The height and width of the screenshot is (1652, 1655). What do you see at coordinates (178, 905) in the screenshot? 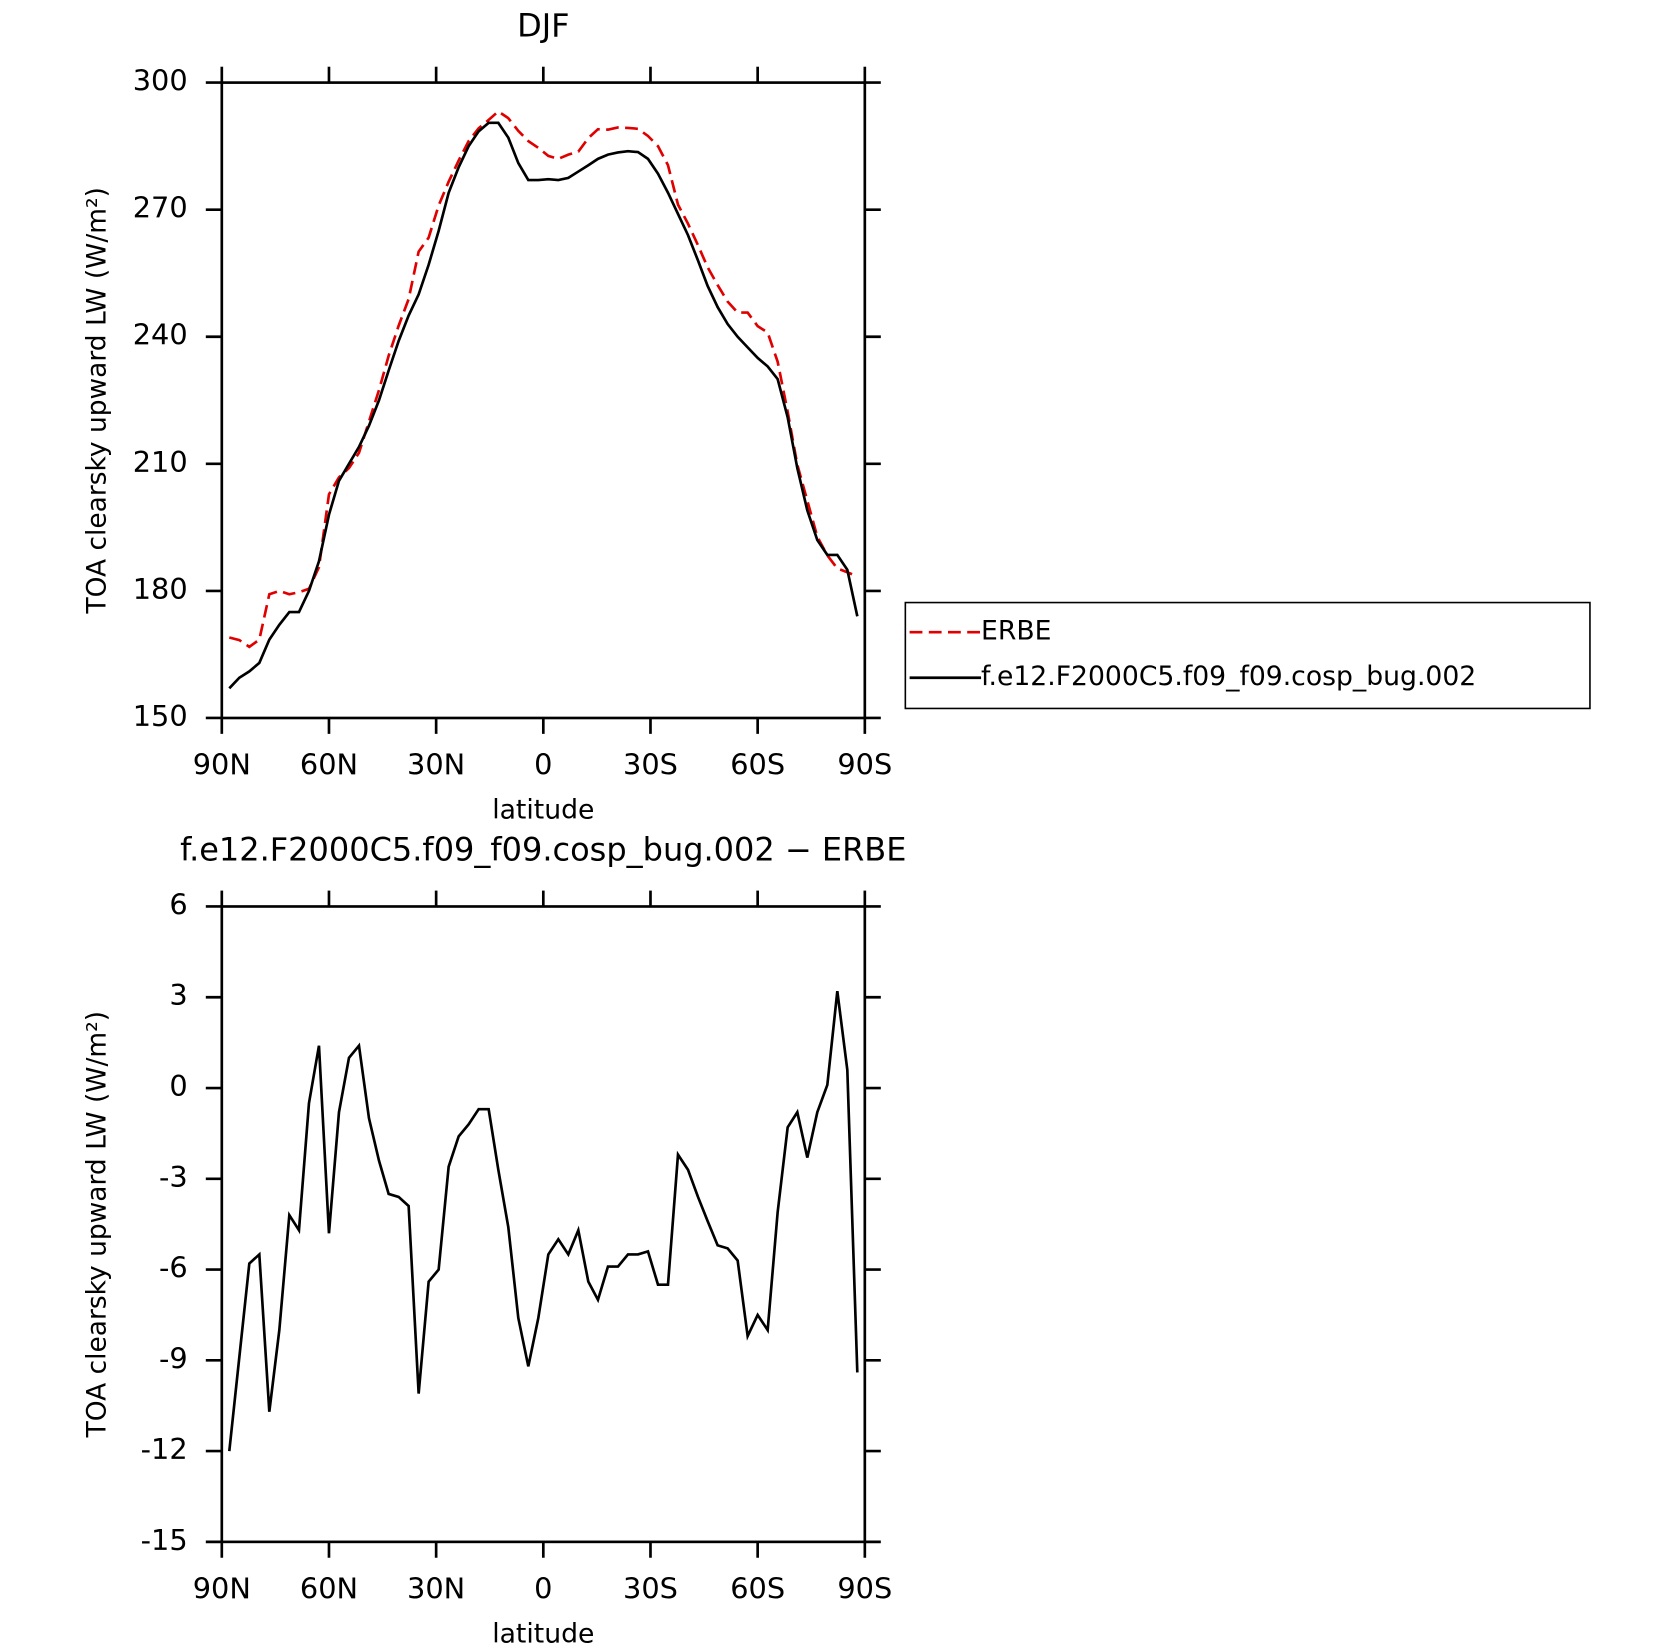
I see `y-tick-label: 6` at bounding box center [178, 905].